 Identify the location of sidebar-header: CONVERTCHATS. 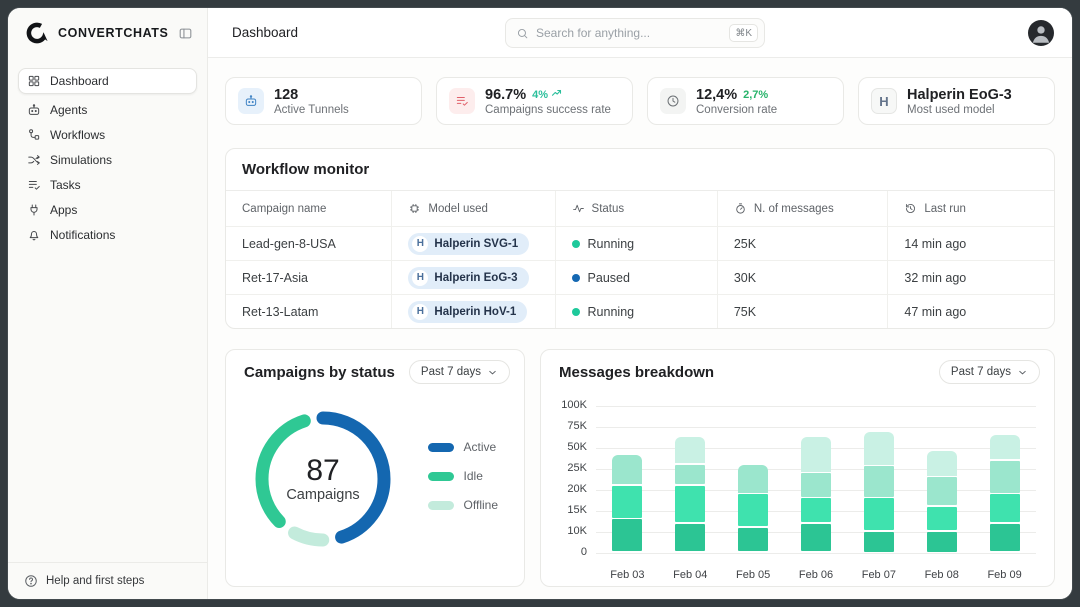
(107, 33).